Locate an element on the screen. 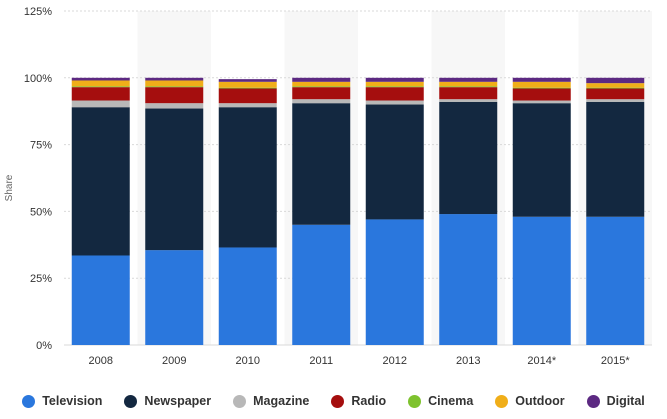 The height and width of the screenshot is (419, 667). y-tick-label: 50% is located at coordinates (41, 212).